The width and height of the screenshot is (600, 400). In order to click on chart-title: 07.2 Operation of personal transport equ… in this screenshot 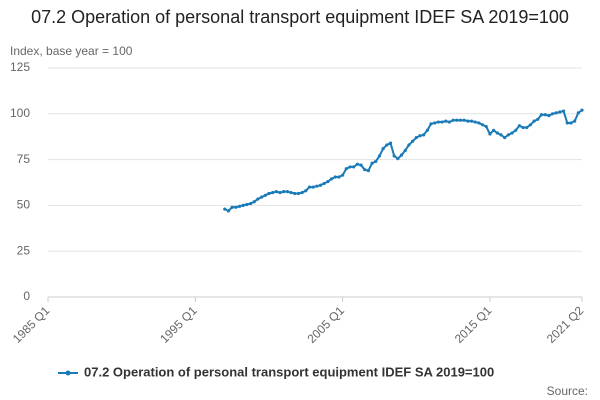, I will do `click(300, 17)`.